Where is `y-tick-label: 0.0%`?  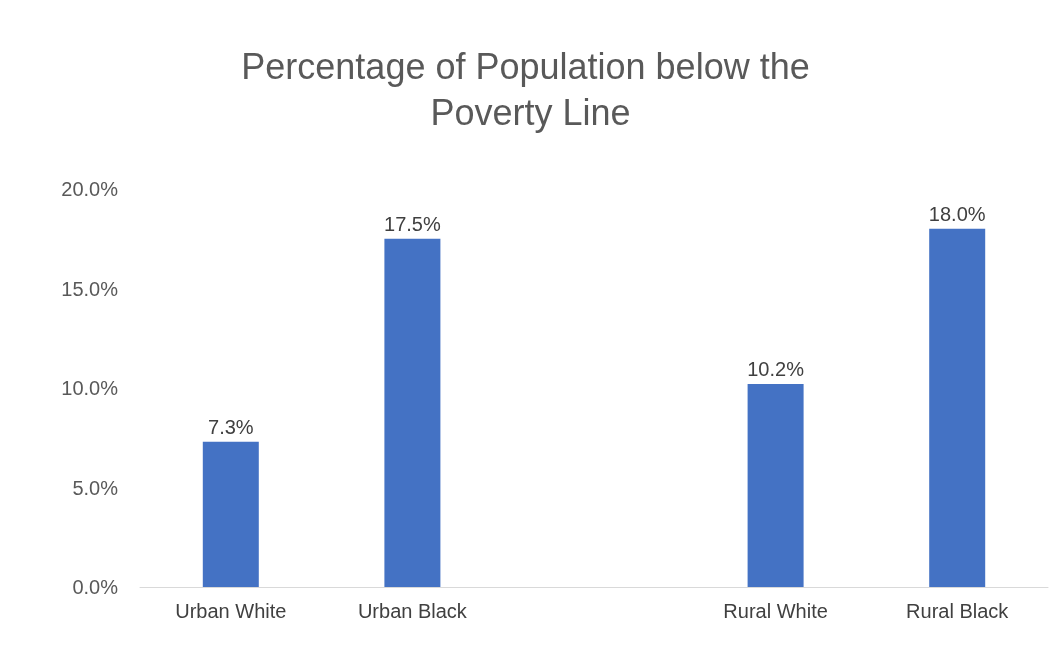 y-tick-label: 0.0% is located at coordinates (95, 587).